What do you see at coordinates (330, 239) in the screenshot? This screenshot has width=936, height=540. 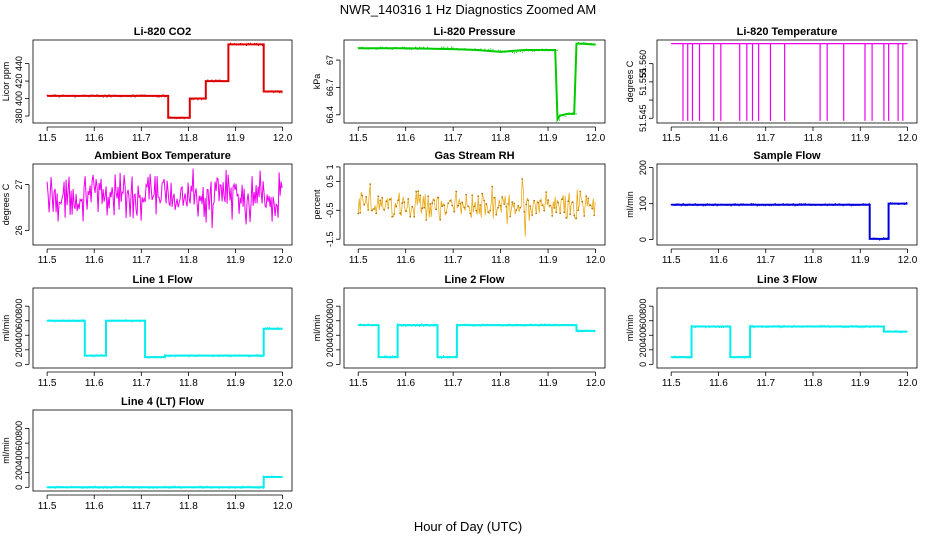 I see `y-tick-label: -1.5` at bounding box center [330, 239].